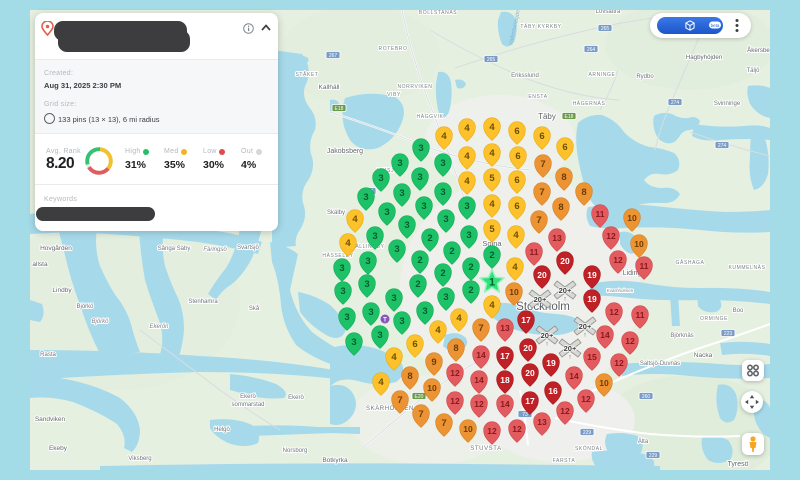 The width and height of the screenshot is (800, 480). Describe the element at coordinates (620, 290) in the screenshot. I see `svg-text: Kvarnholmen` at that location.